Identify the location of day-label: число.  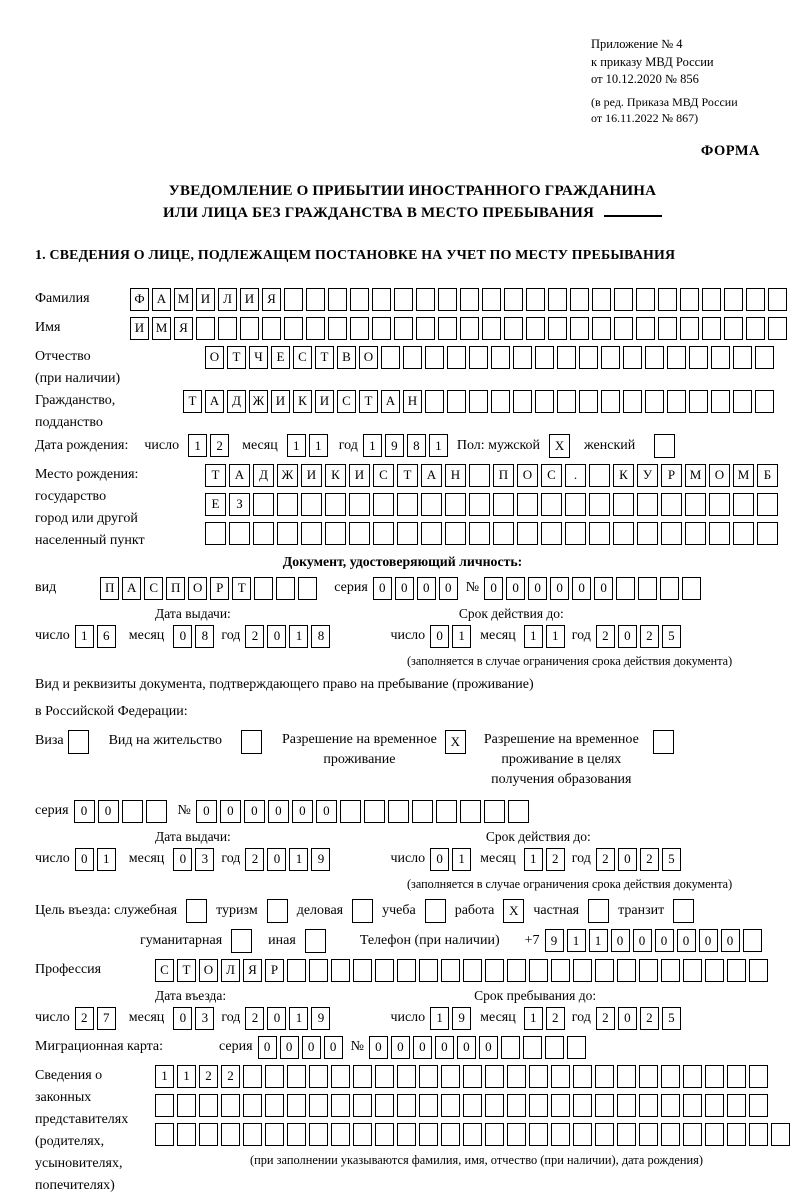
(408, 858).